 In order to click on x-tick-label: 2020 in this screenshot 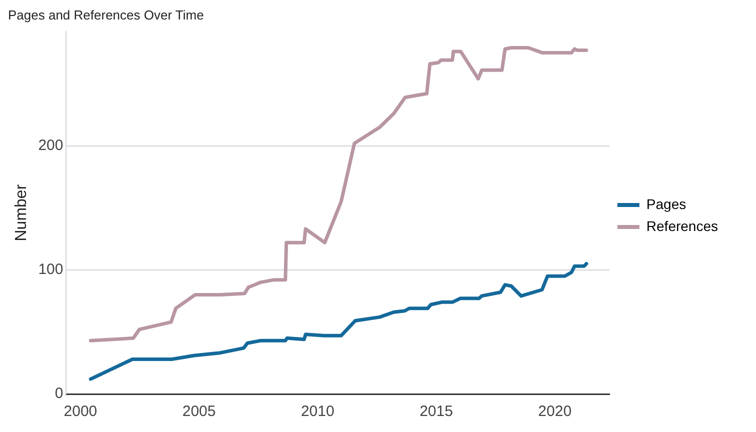, I will do `click(555, 411)`.